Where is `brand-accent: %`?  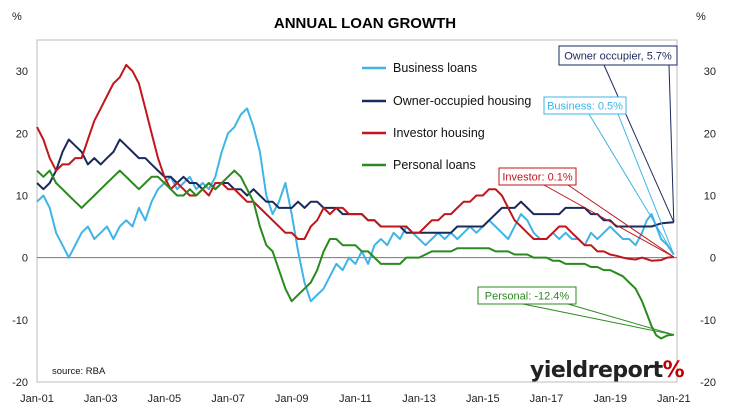 brand-accent: % is located at coordinates (674, 370).